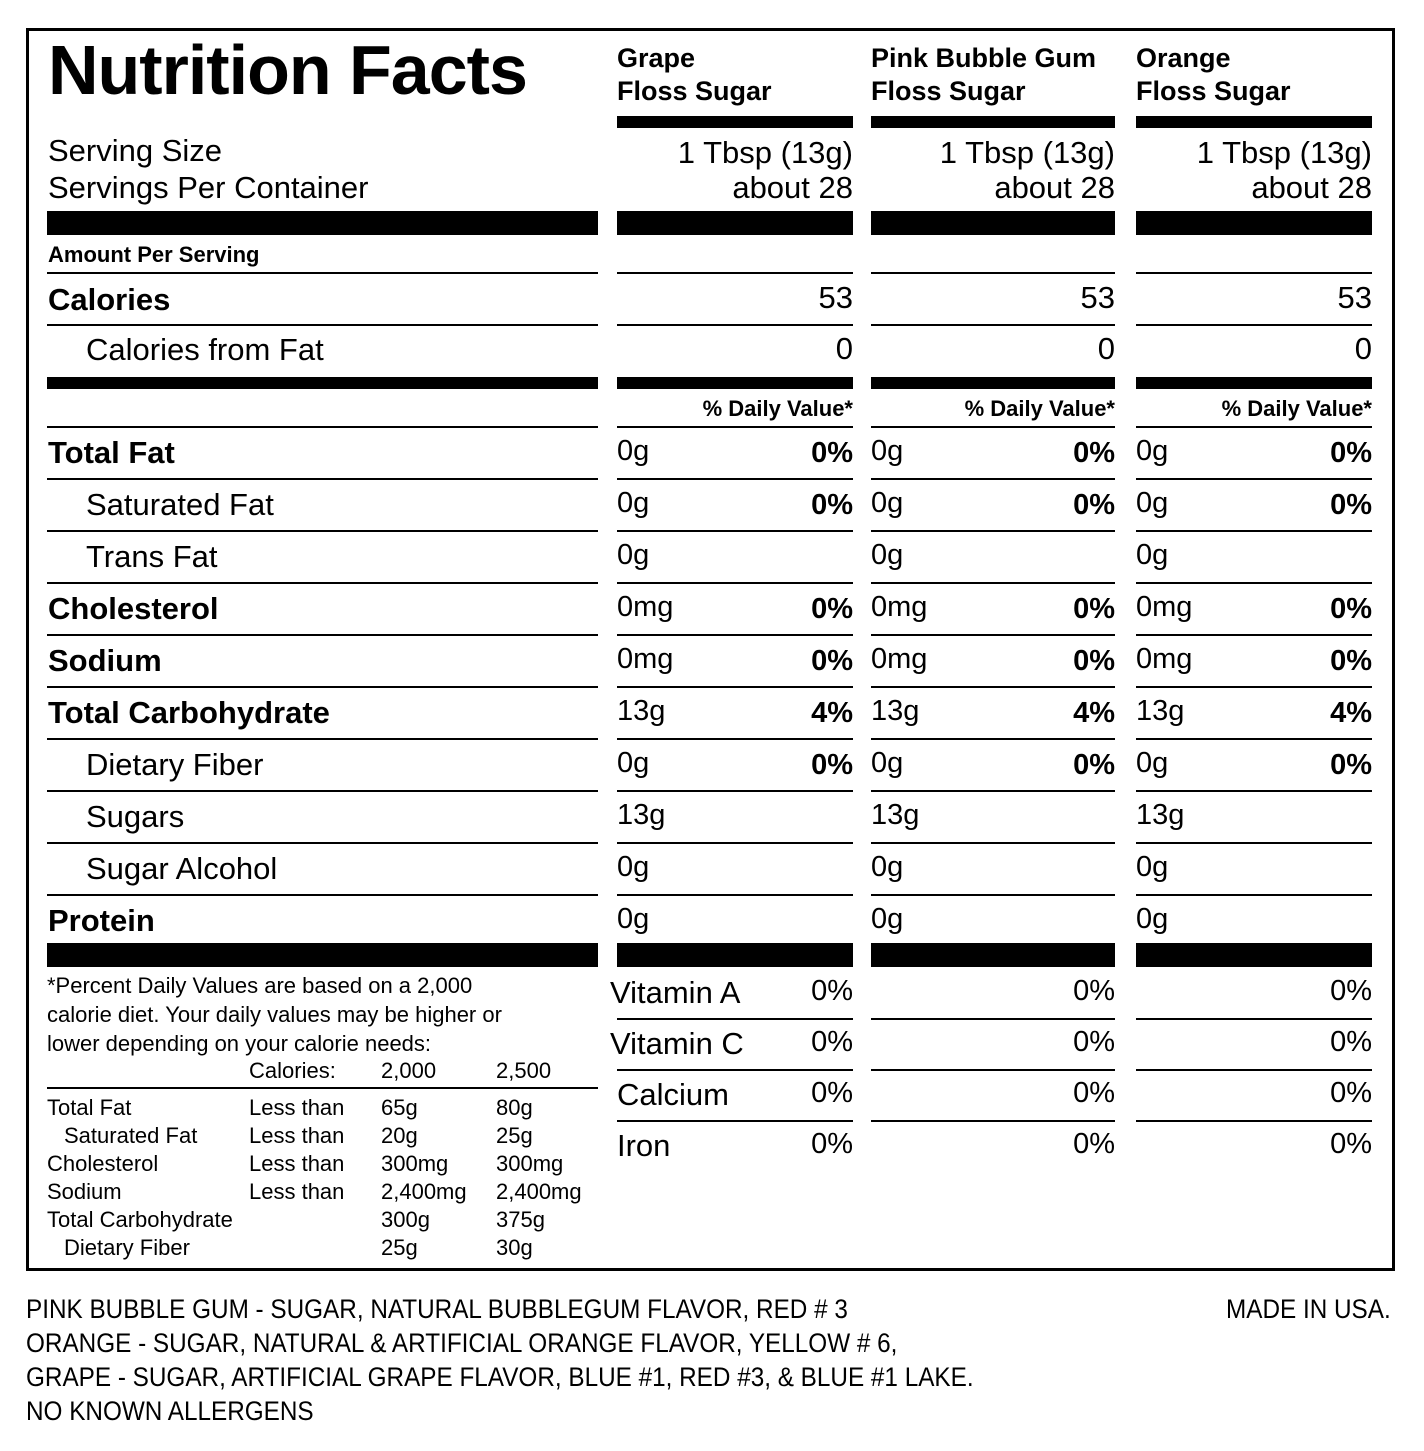 The height and width of the screenshot is (1451, 1424). I want to click on footnote-cell: 30g, so click(514, 1247).